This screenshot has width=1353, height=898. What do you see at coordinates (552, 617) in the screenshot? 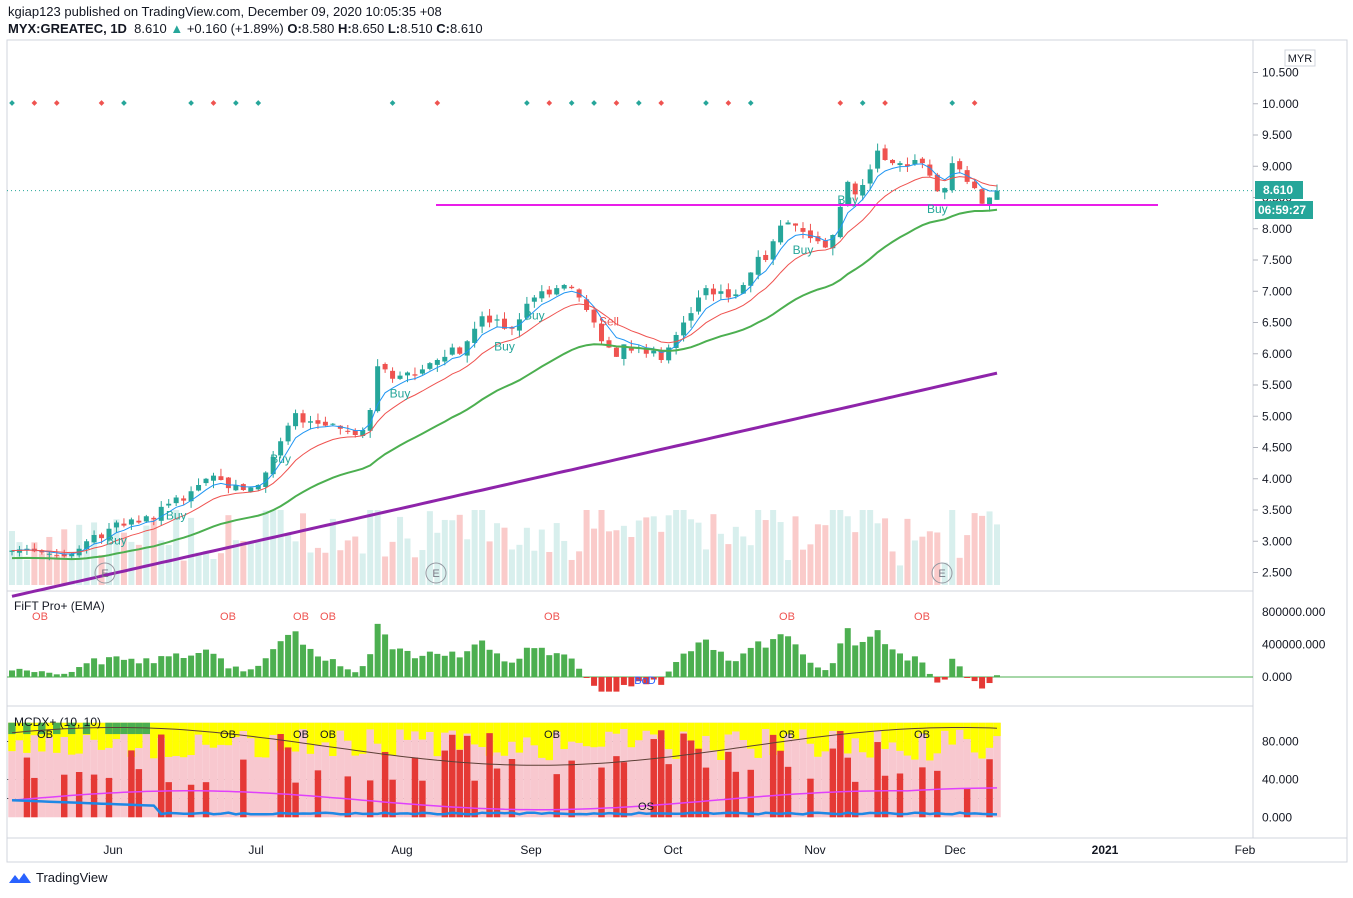
I see `fift-ob-label: OB` at bounding box center [552, 617].